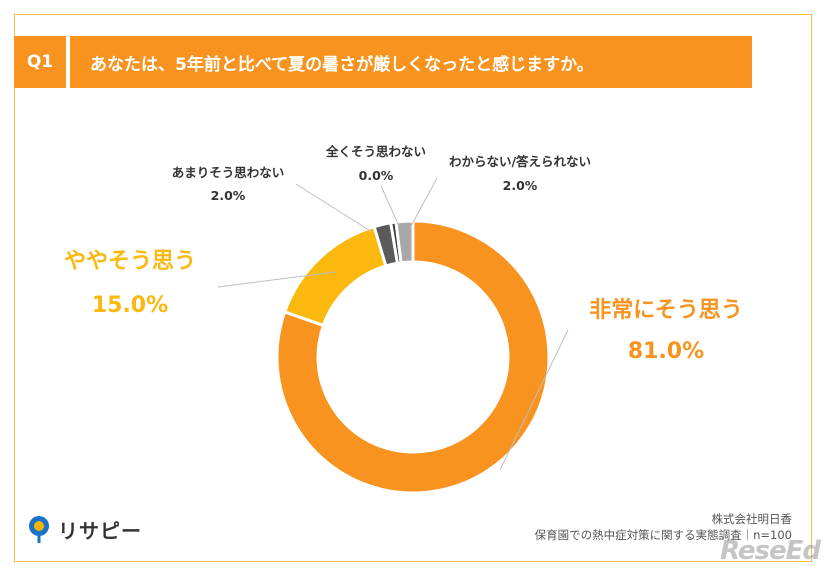 The width and height of the screenshot is (826, 571). Describe the element at coordinates (228, 172) in the screenshot. I see `slice-label-3: あまりそう思わない` at that location.